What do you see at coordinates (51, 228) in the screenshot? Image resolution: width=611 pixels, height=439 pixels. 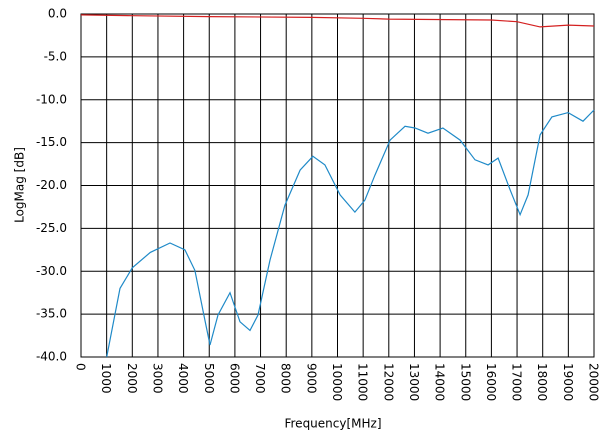 I see `y-tick-label: -25.0` at bounding box center [51, 228].